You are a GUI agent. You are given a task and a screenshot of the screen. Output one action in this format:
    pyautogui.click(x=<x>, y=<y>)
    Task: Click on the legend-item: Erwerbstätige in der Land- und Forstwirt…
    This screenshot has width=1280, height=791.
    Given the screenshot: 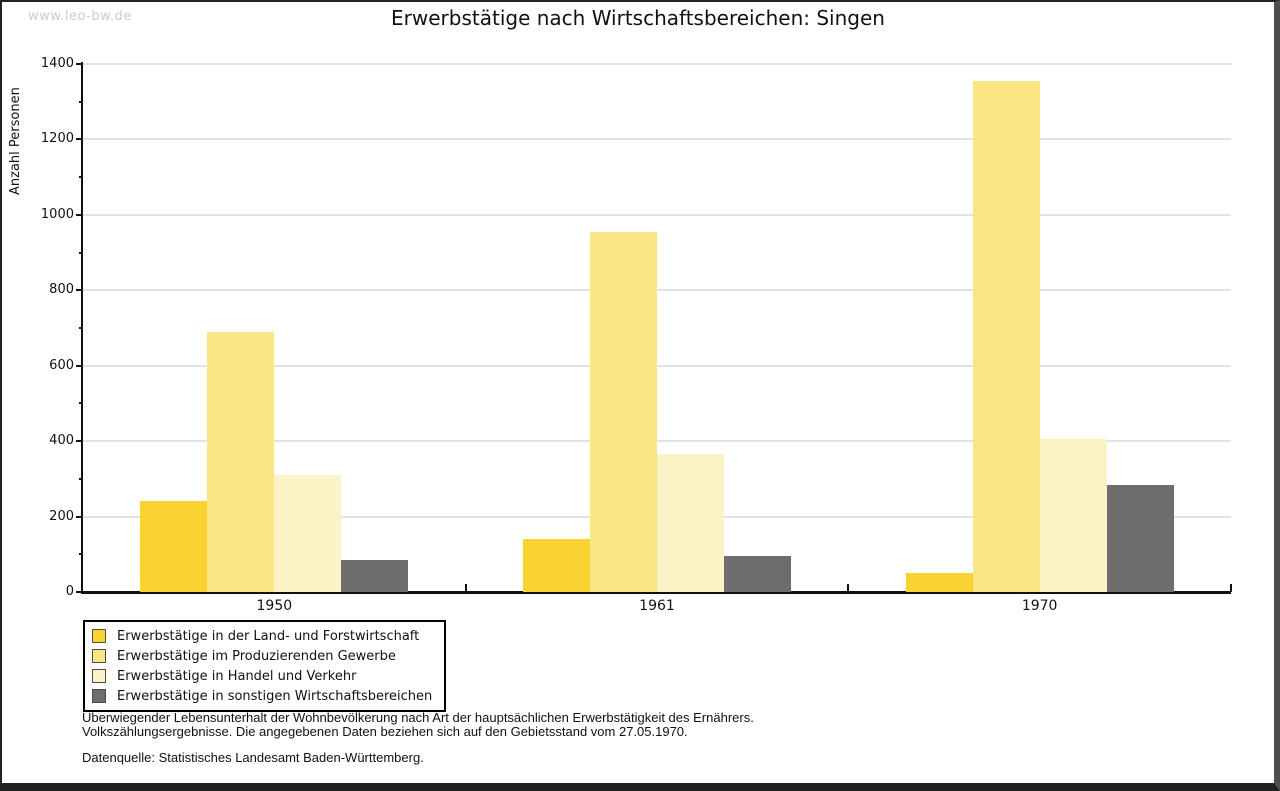 What is the action you would take?
    pyautogui.click(x=262, y=636)
    